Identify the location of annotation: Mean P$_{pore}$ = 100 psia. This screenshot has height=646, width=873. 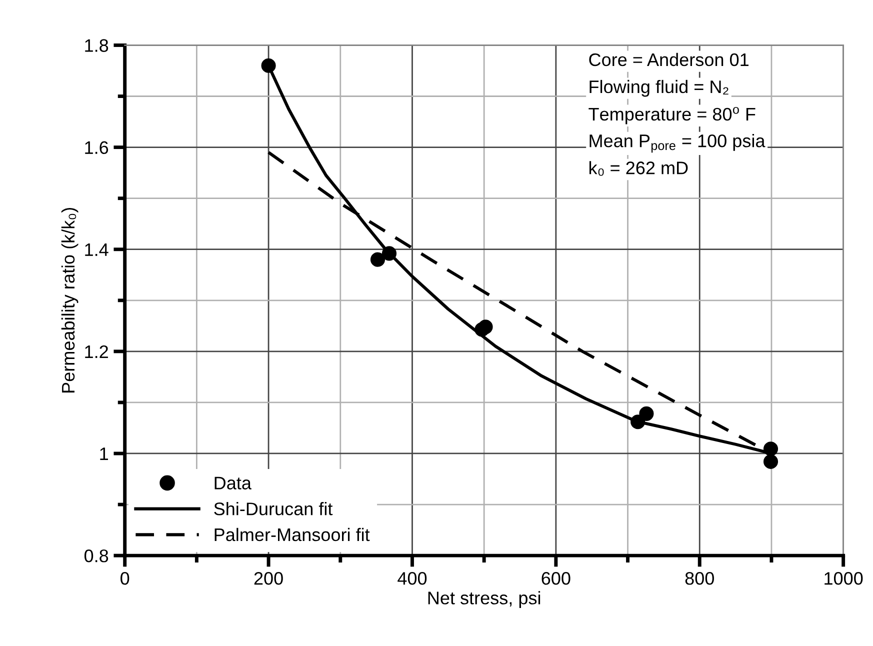
(678, 143).